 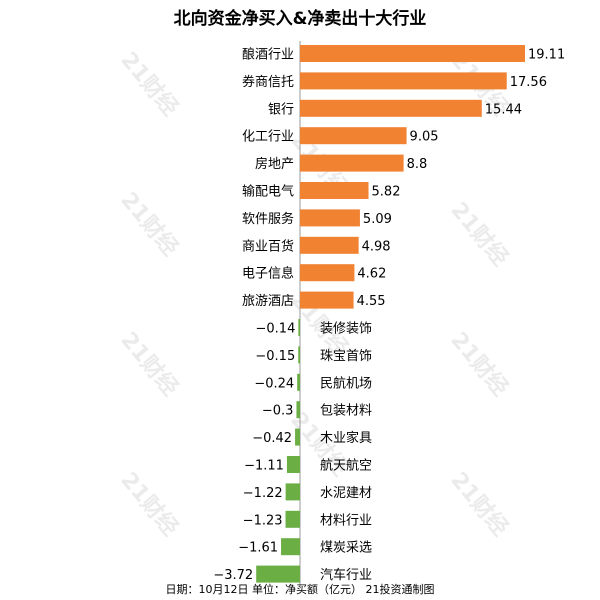 What do you see at coordinates (268, 274) in the screenshot?
I see `category-label: 电子信息` at bounding box center [268, 274].